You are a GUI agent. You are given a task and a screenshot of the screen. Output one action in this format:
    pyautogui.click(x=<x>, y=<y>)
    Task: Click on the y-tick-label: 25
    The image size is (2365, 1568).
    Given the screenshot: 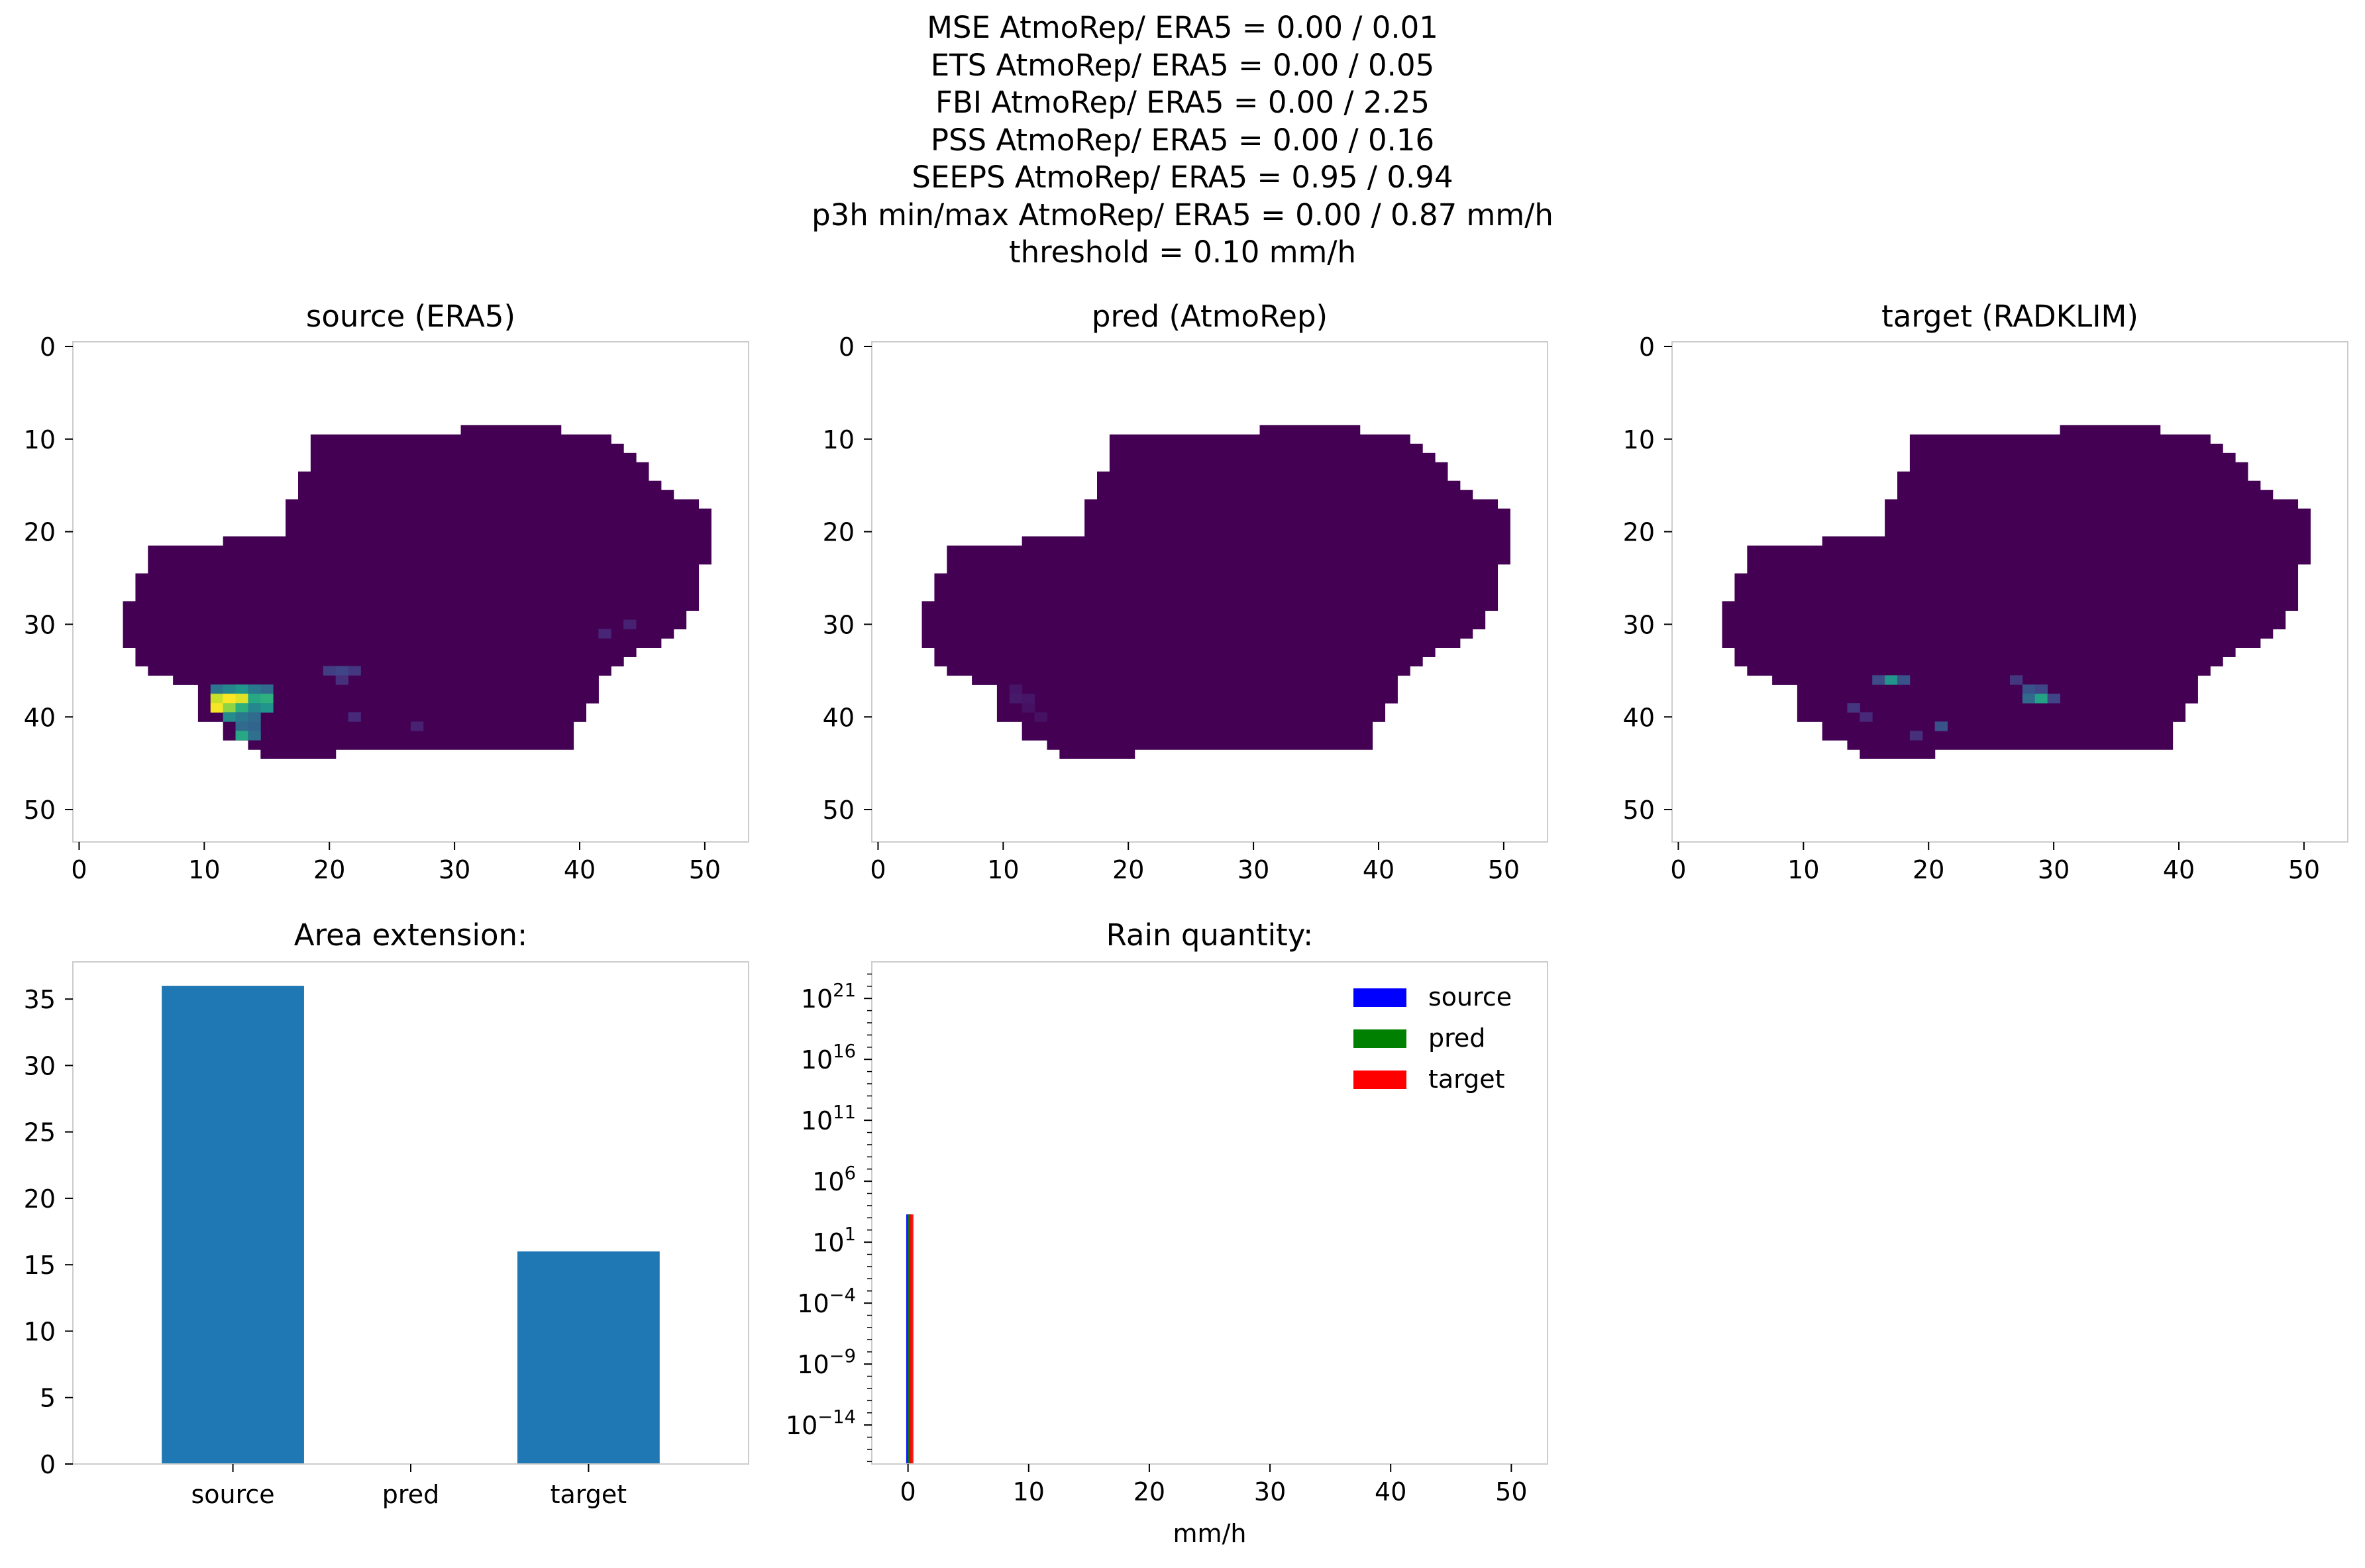 What is the action you would take?
    pyautogui.click(x=40, y=1132)
    